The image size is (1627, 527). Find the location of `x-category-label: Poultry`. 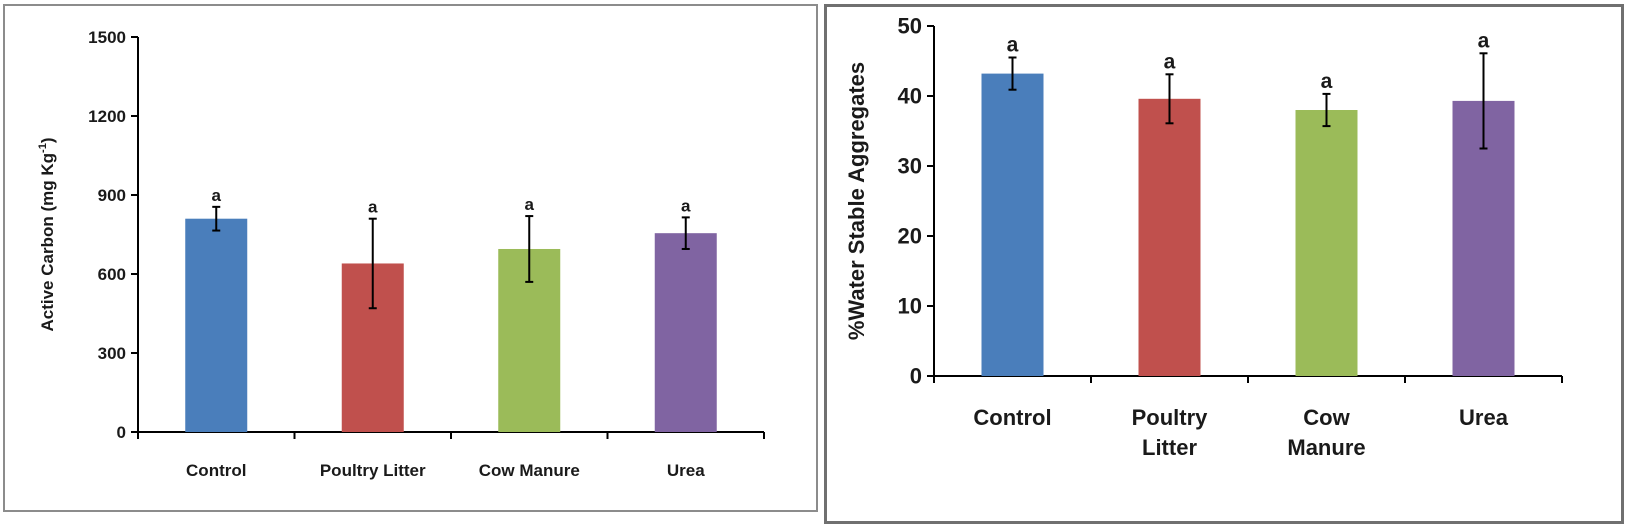

x-category-label: Poultry is located at coordinates (1170, 417).